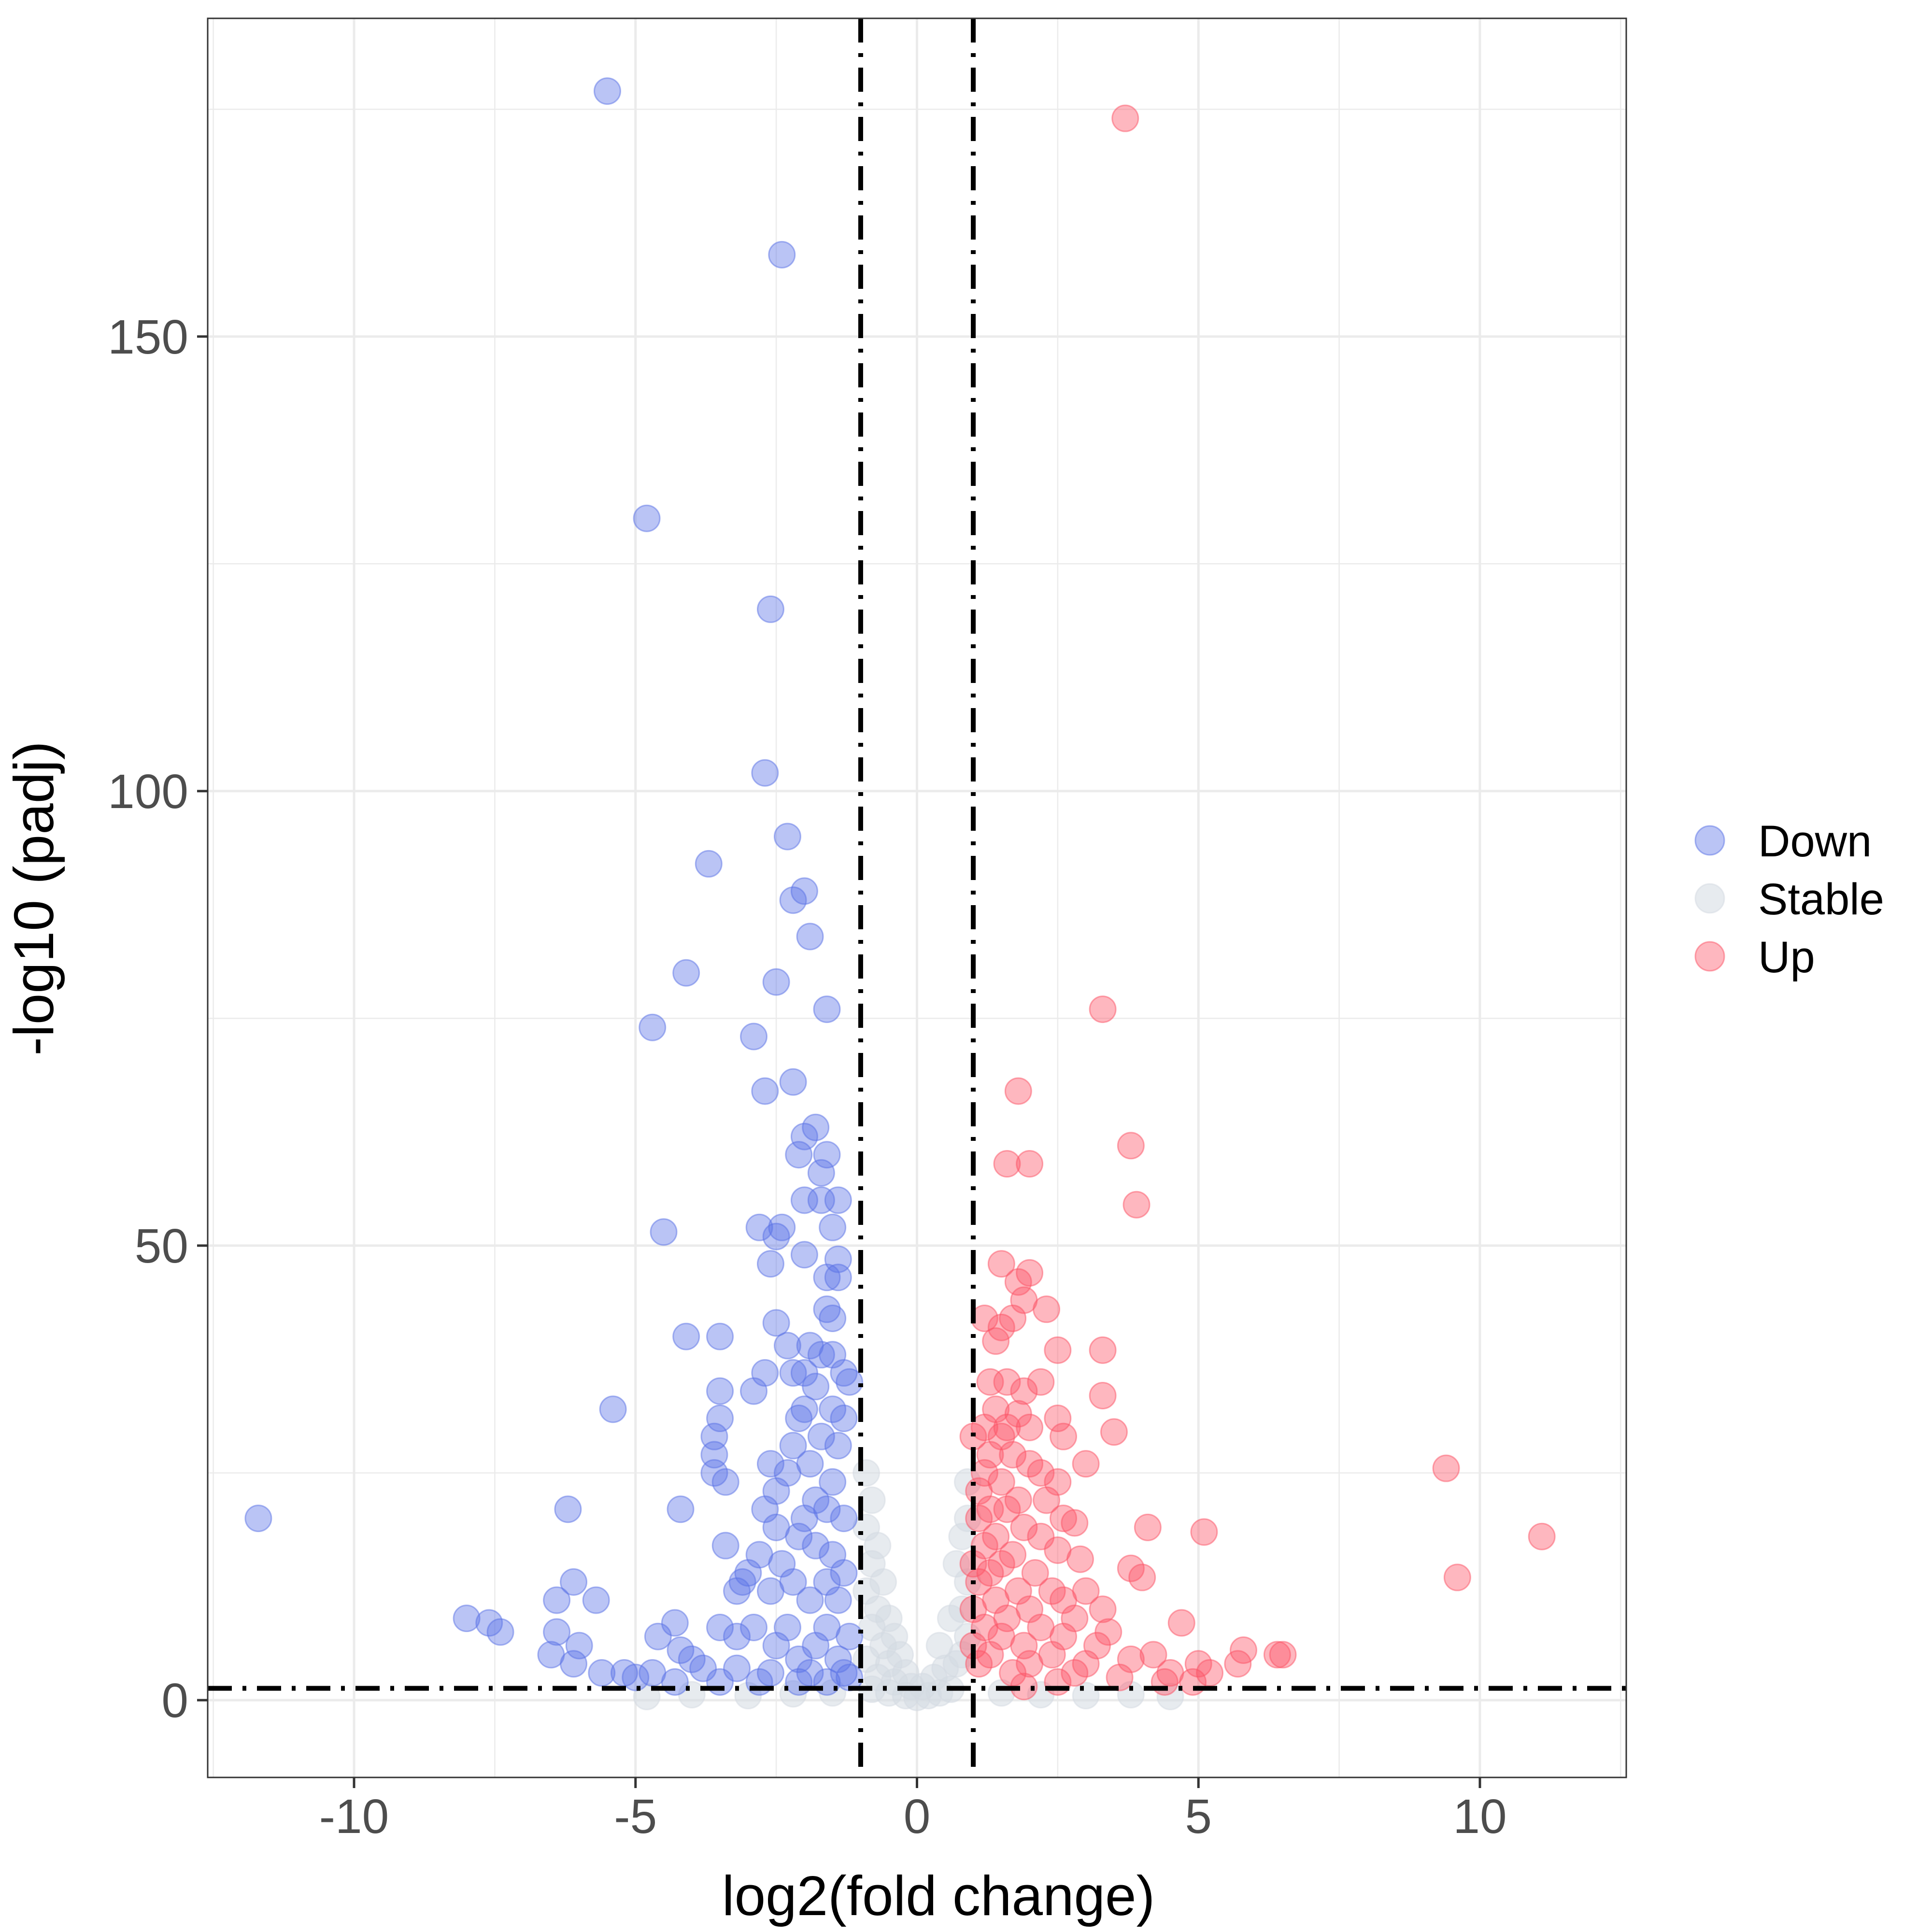 The height and width of the screenshot is (1932, 1932). What do you see at coordinates (1709, 898) in the screenshot?
I see `legend-key-stable` at bounding box center [1709, 898].